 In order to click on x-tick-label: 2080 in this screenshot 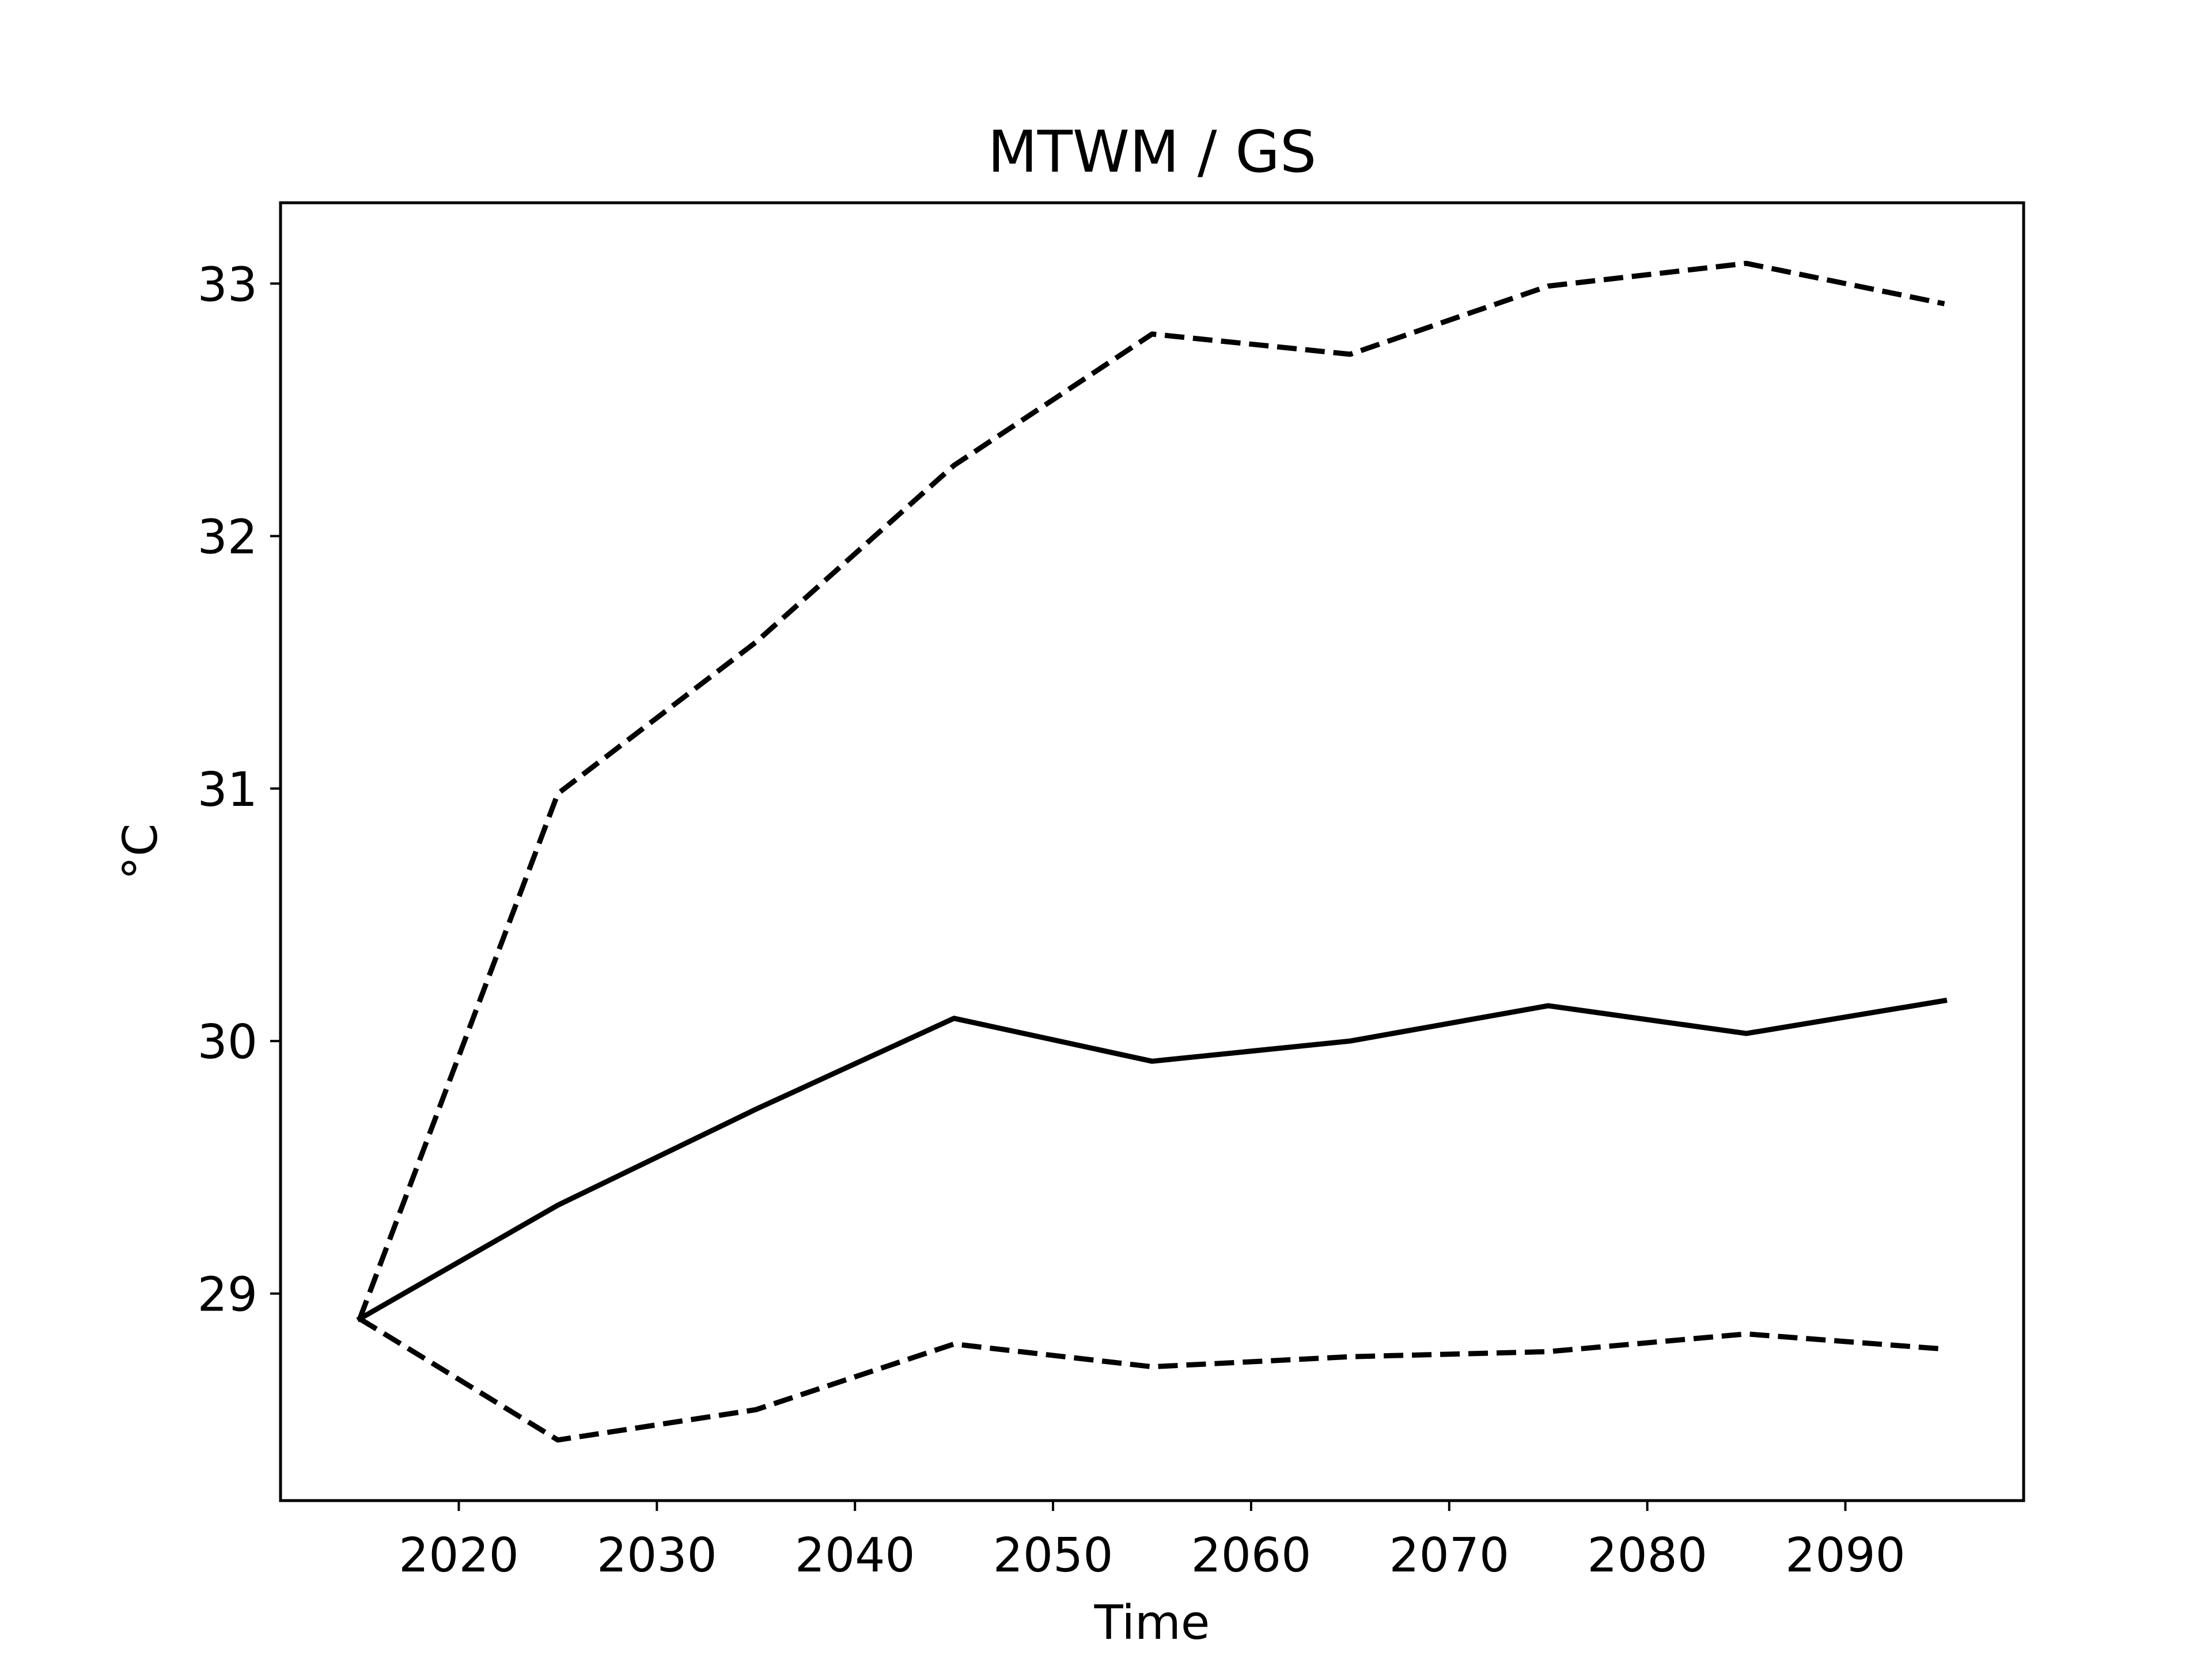, I will do `click(1647, 1555)`.